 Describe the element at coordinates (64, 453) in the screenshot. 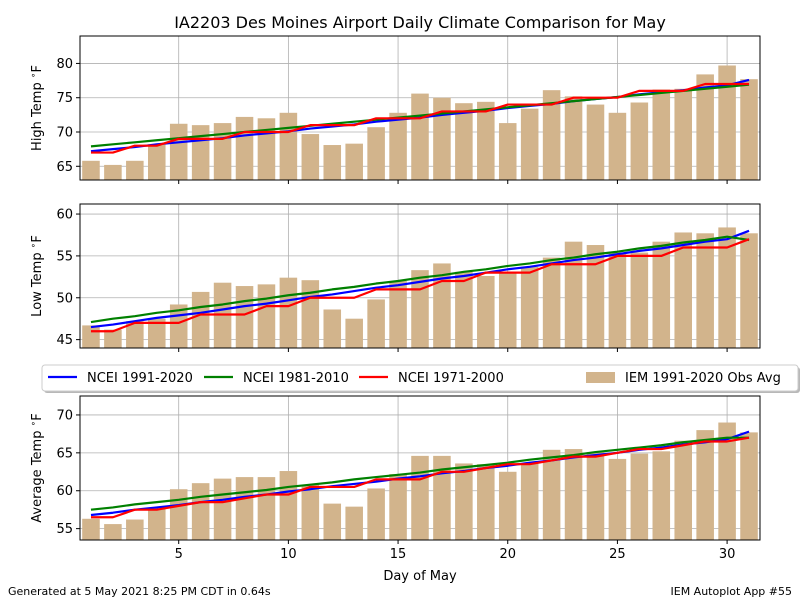

I see `y-tick-label: 65` at that location.